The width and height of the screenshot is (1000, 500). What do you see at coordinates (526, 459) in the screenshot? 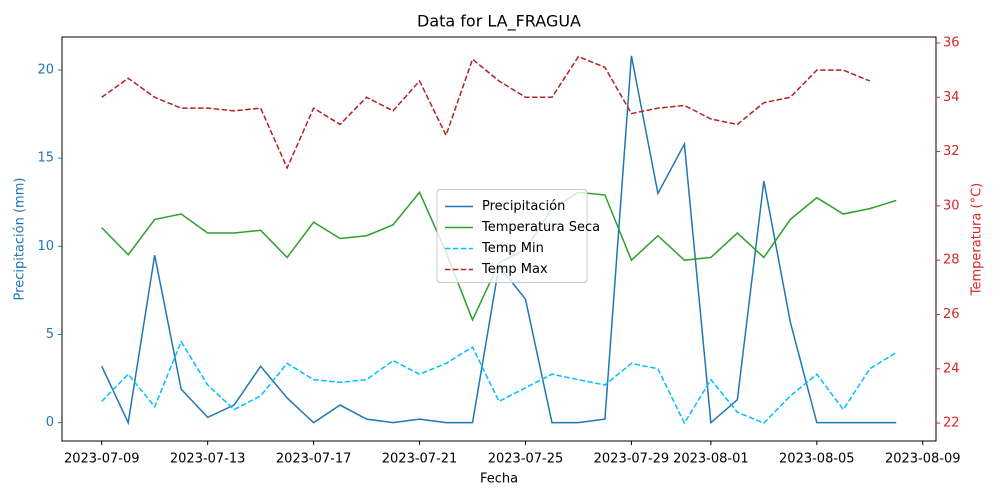
I see `x-tick-label: 2023-07-25` at bounding box center [526, 459].